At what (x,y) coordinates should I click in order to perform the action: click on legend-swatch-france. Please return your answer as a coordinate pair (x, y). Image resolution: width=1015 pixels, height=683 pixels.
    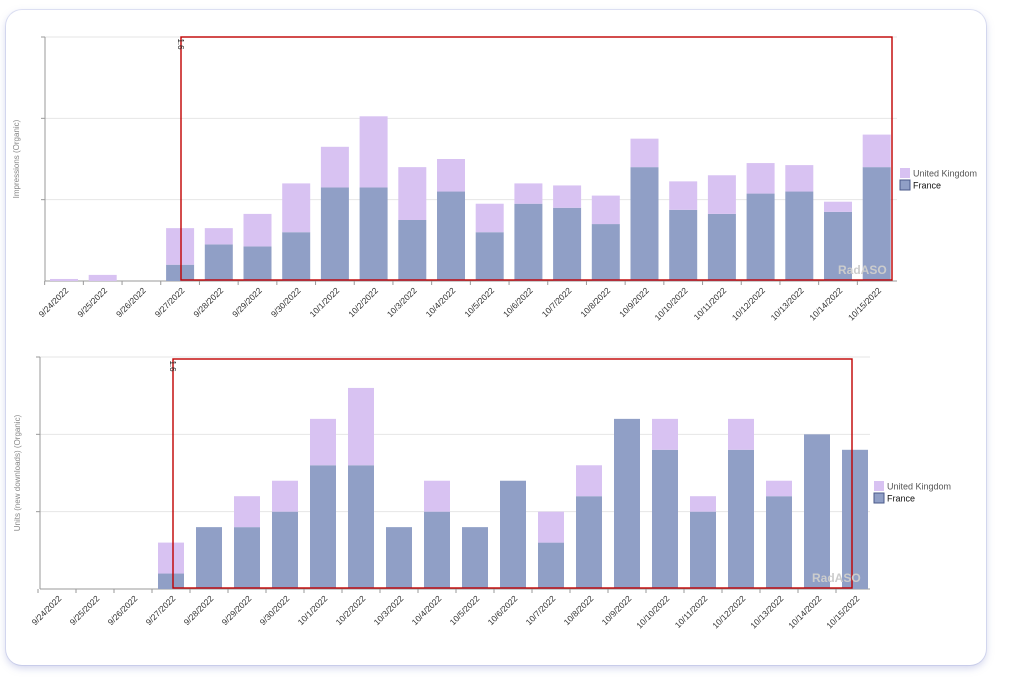
    Looking at the image, I should click on (905, 185).